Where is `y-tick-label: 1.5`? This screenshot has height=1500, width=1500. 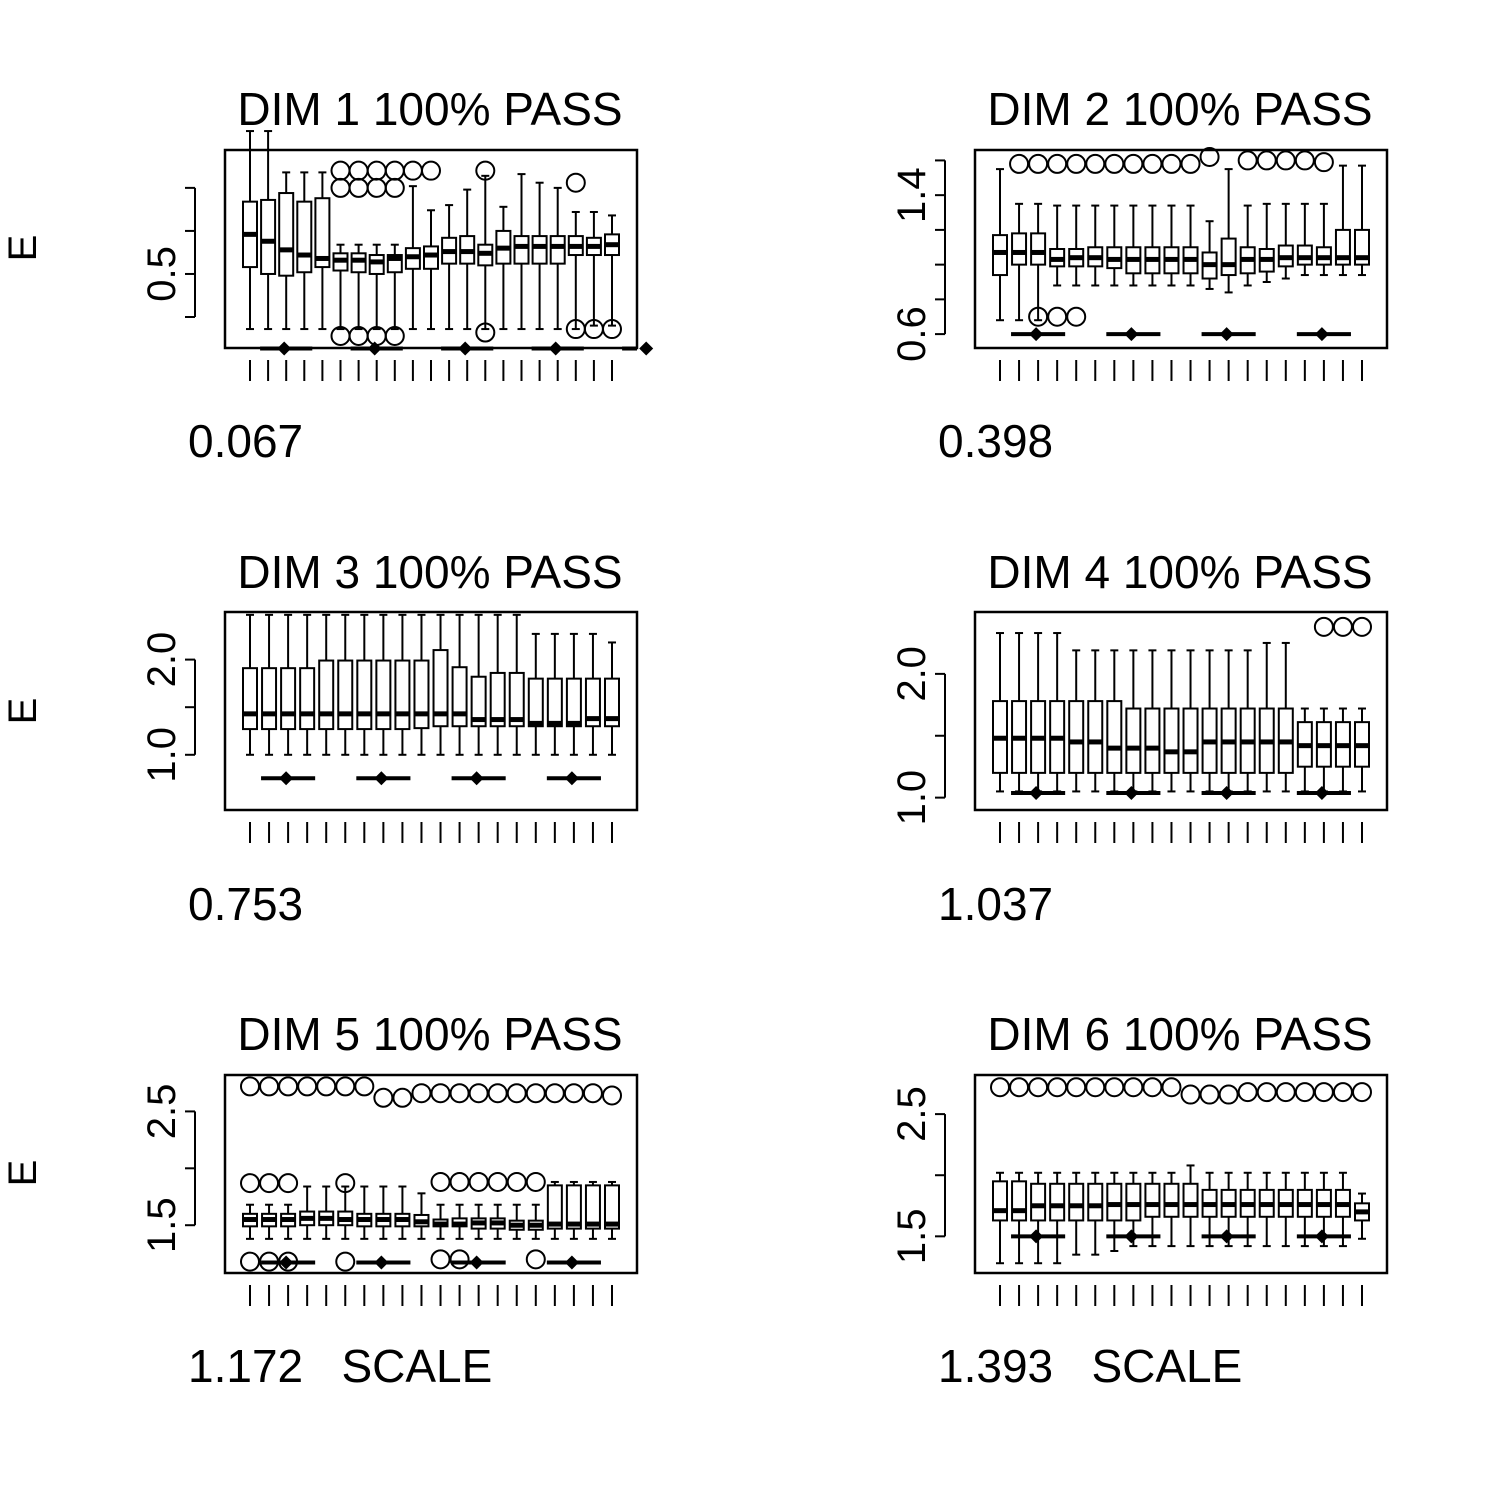
y-tick-label: 1.5 is located at coordinates (162, 1225).